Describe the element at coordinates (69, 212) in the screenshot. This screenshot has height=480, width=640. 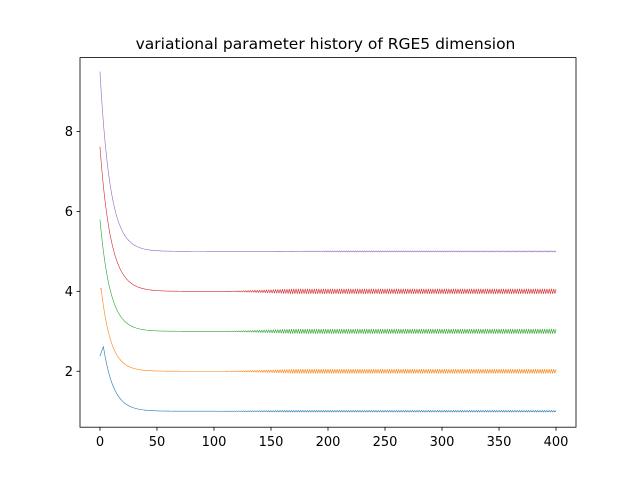
I see `y-tick-label: 6` at that location.